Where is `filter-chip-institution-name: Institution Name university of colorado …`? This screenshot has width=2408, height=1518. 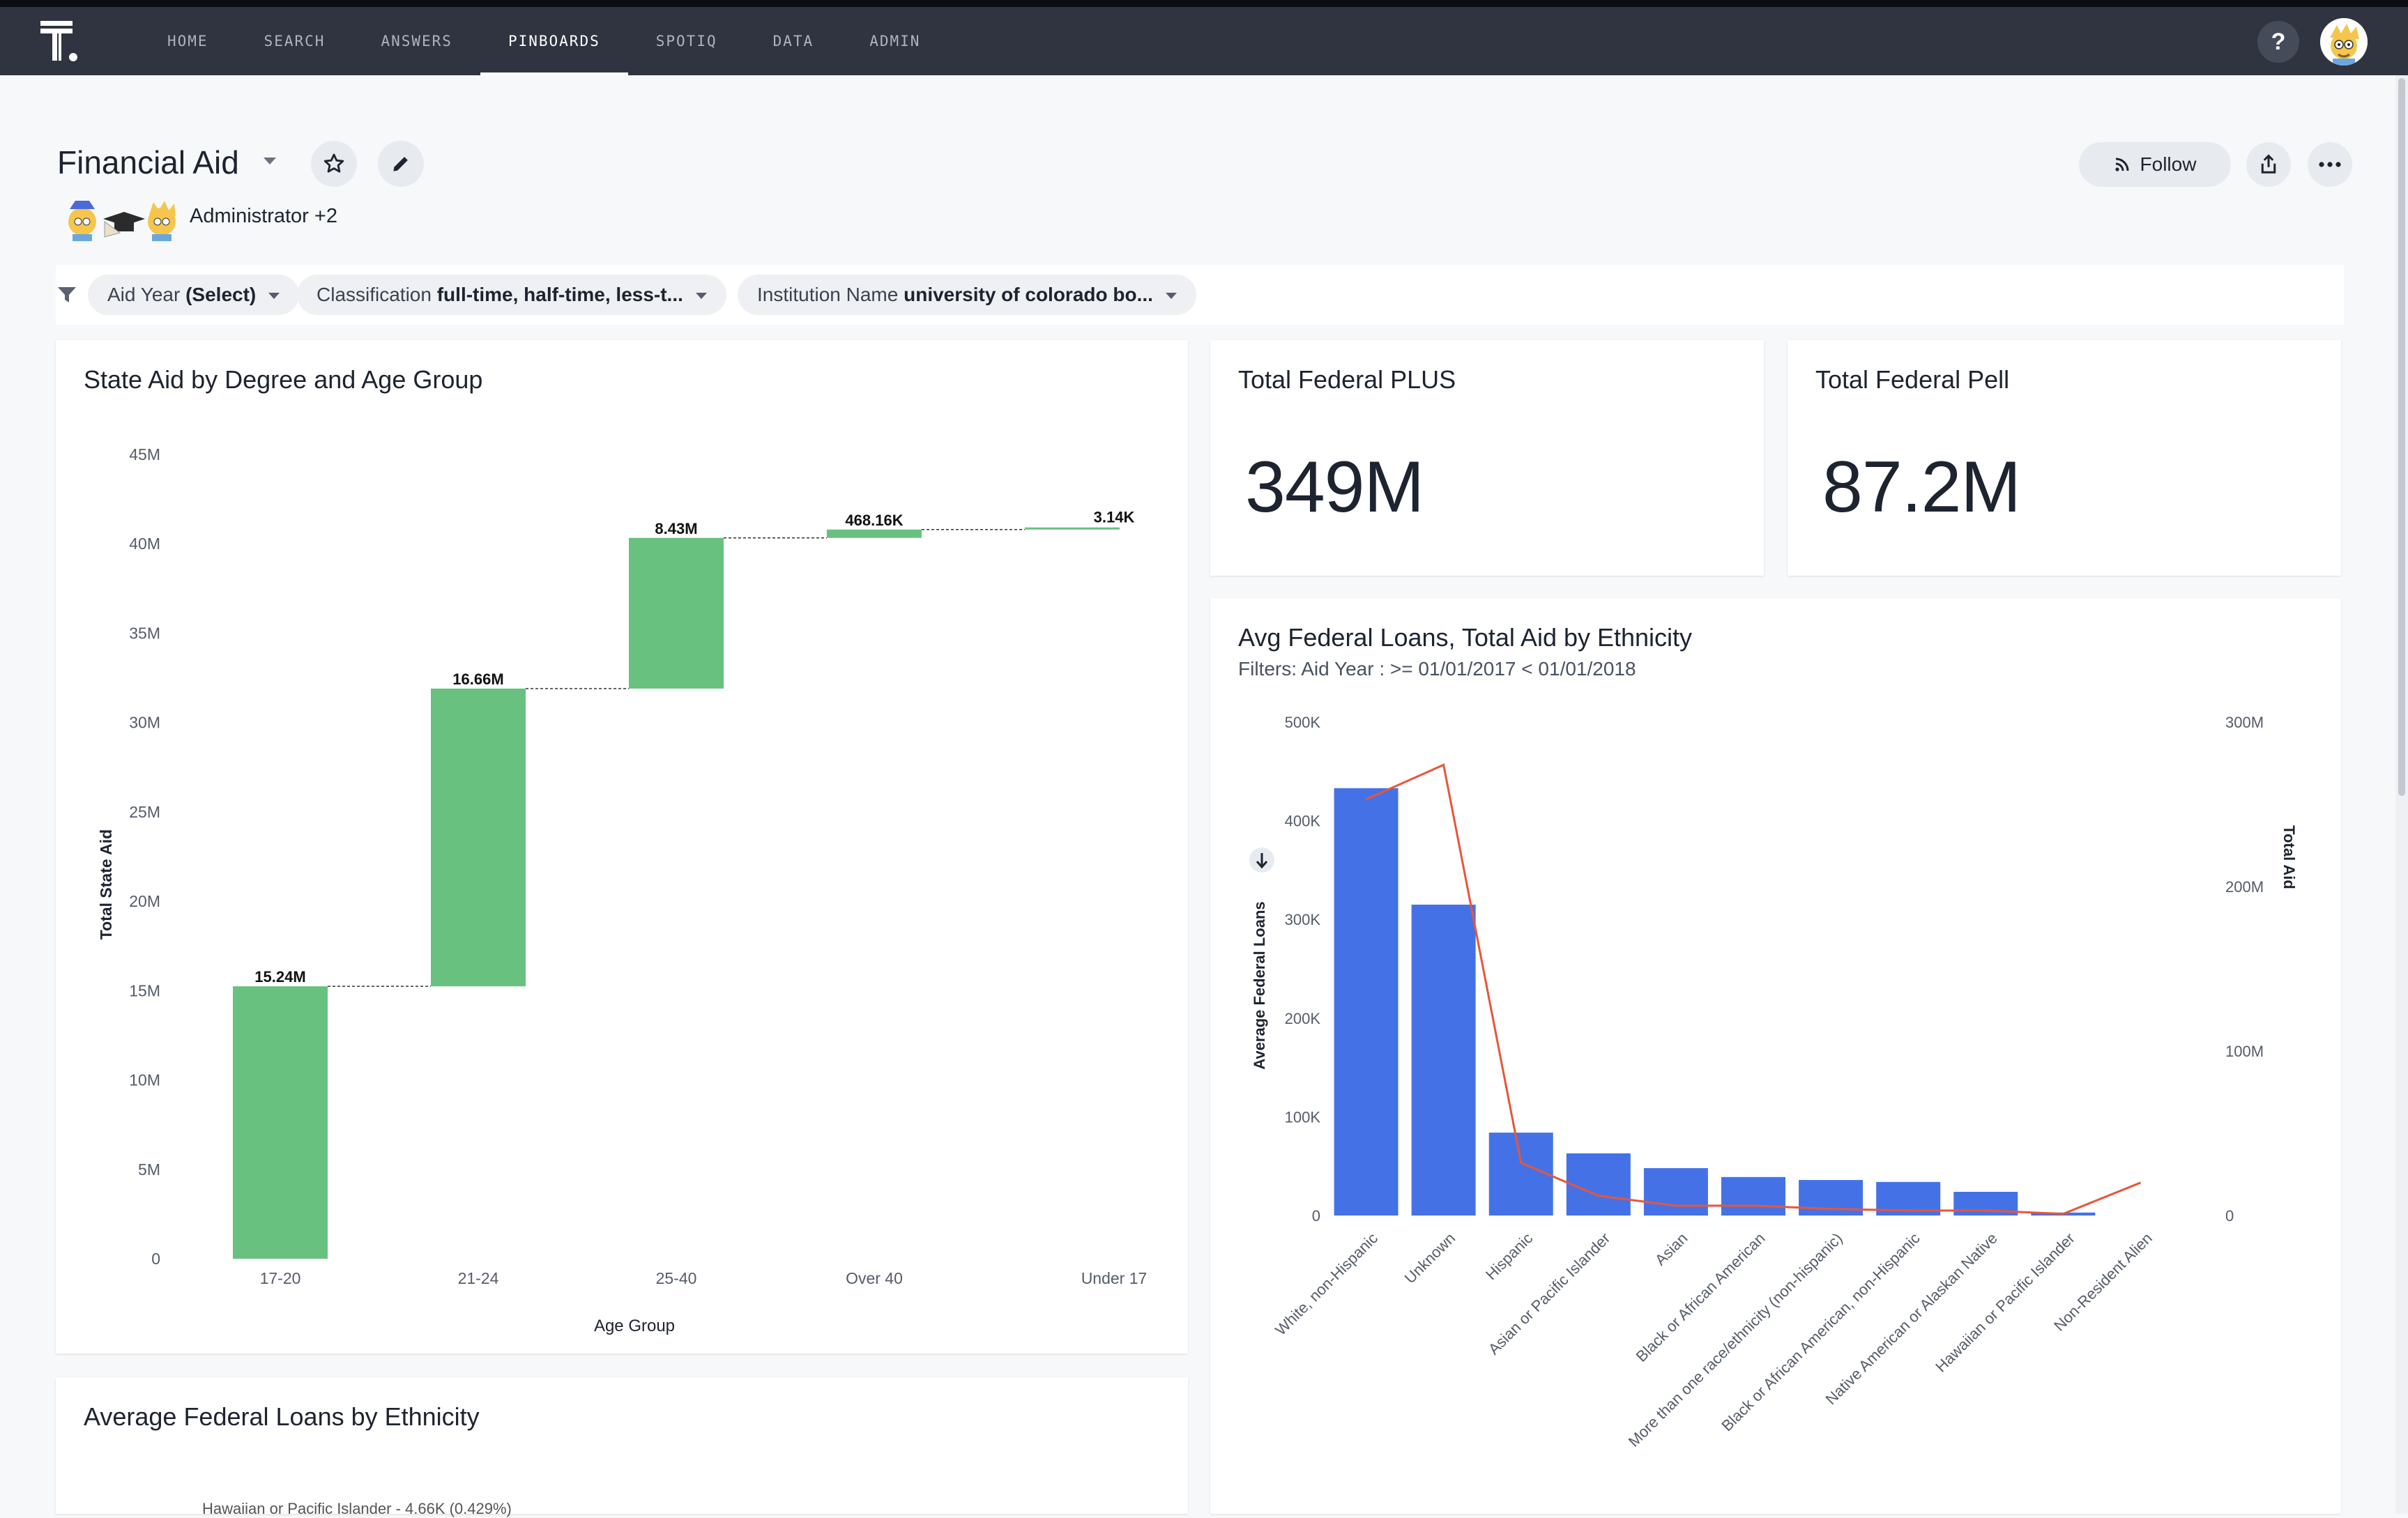
filter-chip-institution-name: Institution Name university of colorado … is located at coordinates (967, 295).